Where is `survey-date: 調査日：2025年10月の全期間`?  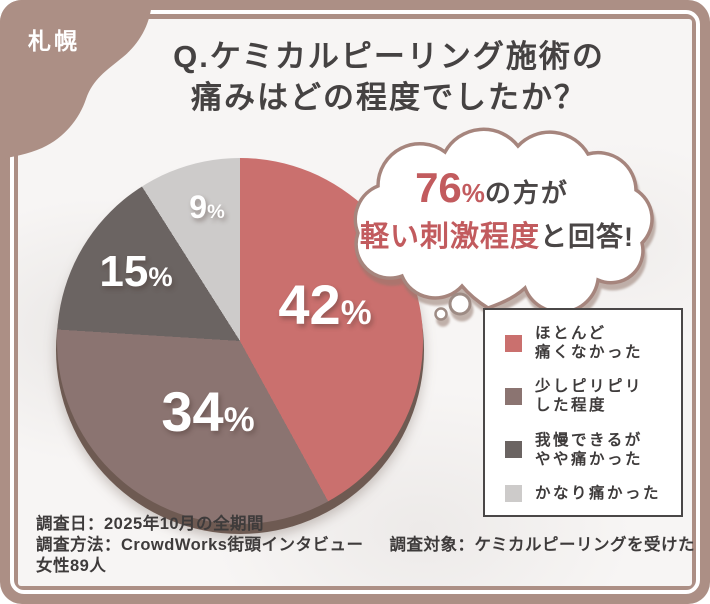
survey-date: 調査日：2025年10月の全期間 is located at coordinates (150, 524).